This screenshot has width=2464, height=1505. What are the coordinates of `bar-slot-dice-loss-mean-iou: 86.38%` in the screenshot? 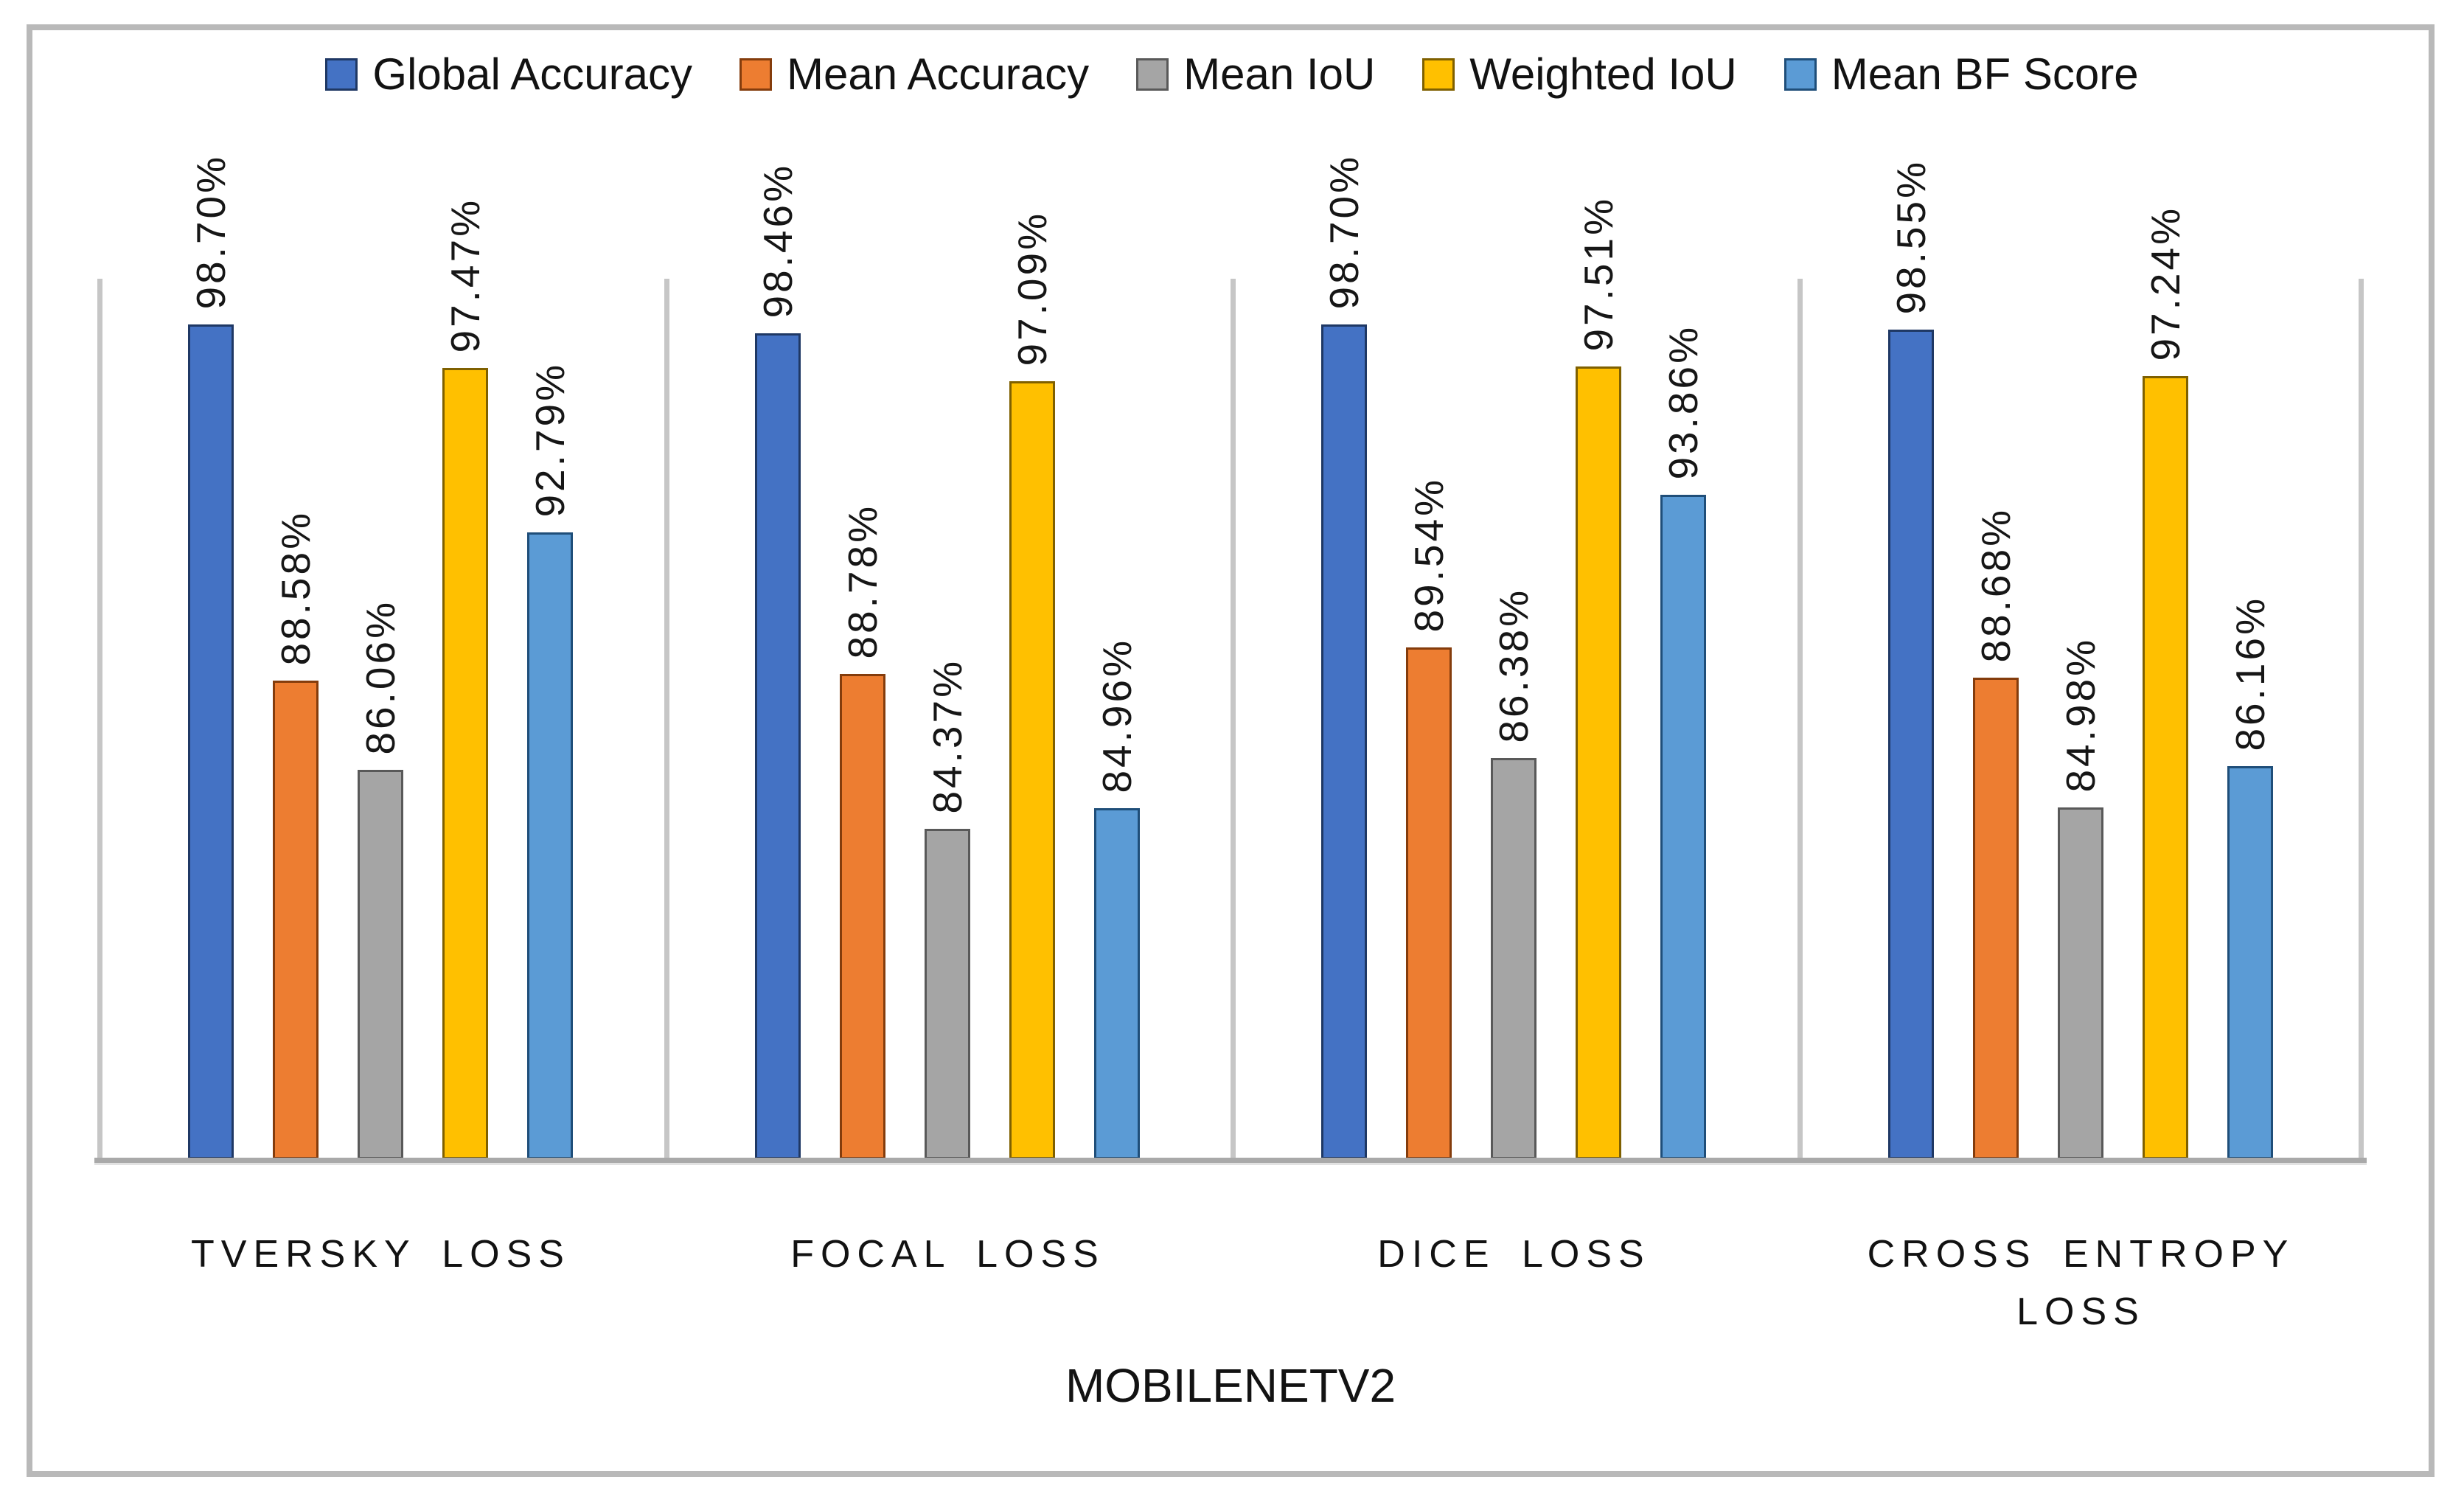 It's located at (1513, 719).